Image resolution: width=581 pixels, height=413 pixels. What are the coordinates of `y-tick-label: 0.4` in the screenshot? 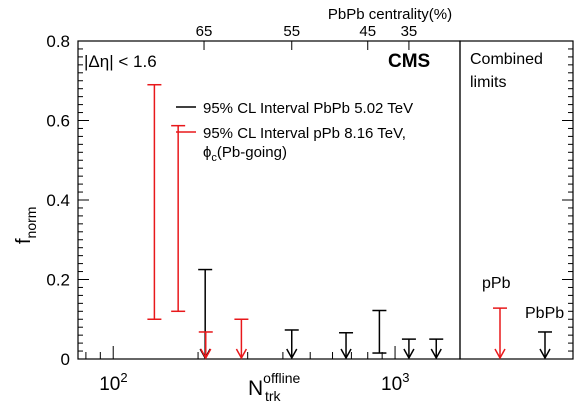 It's located at (58, 200).